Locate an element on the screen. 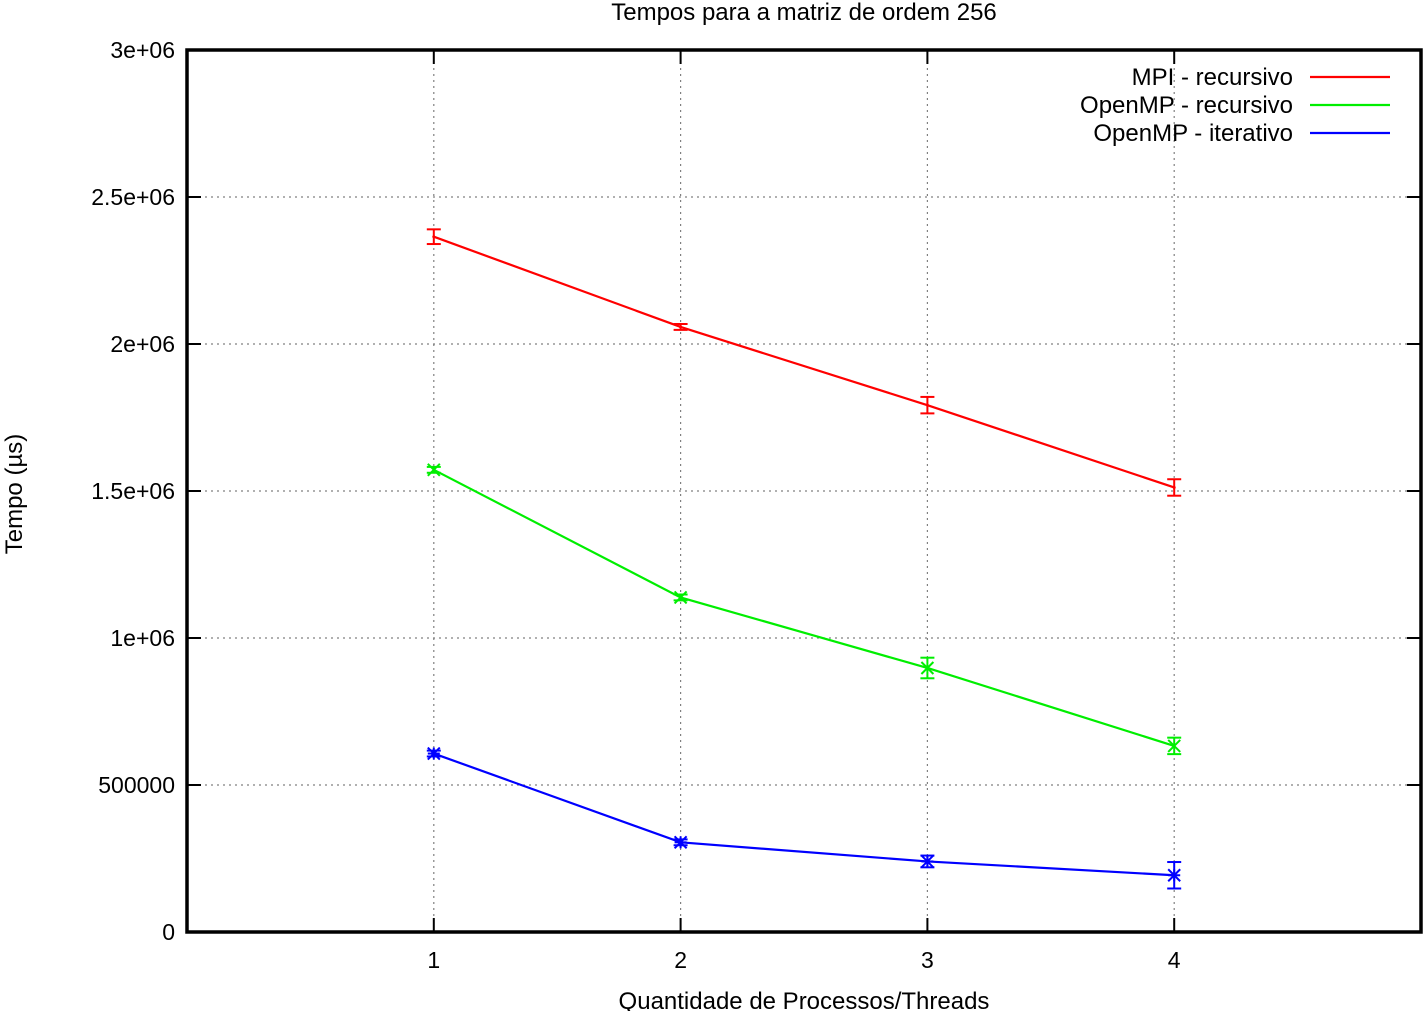 The width and height of the screenshot is (1423, 1011). x-tick-label: 1 is located at coordinates (433, 960).